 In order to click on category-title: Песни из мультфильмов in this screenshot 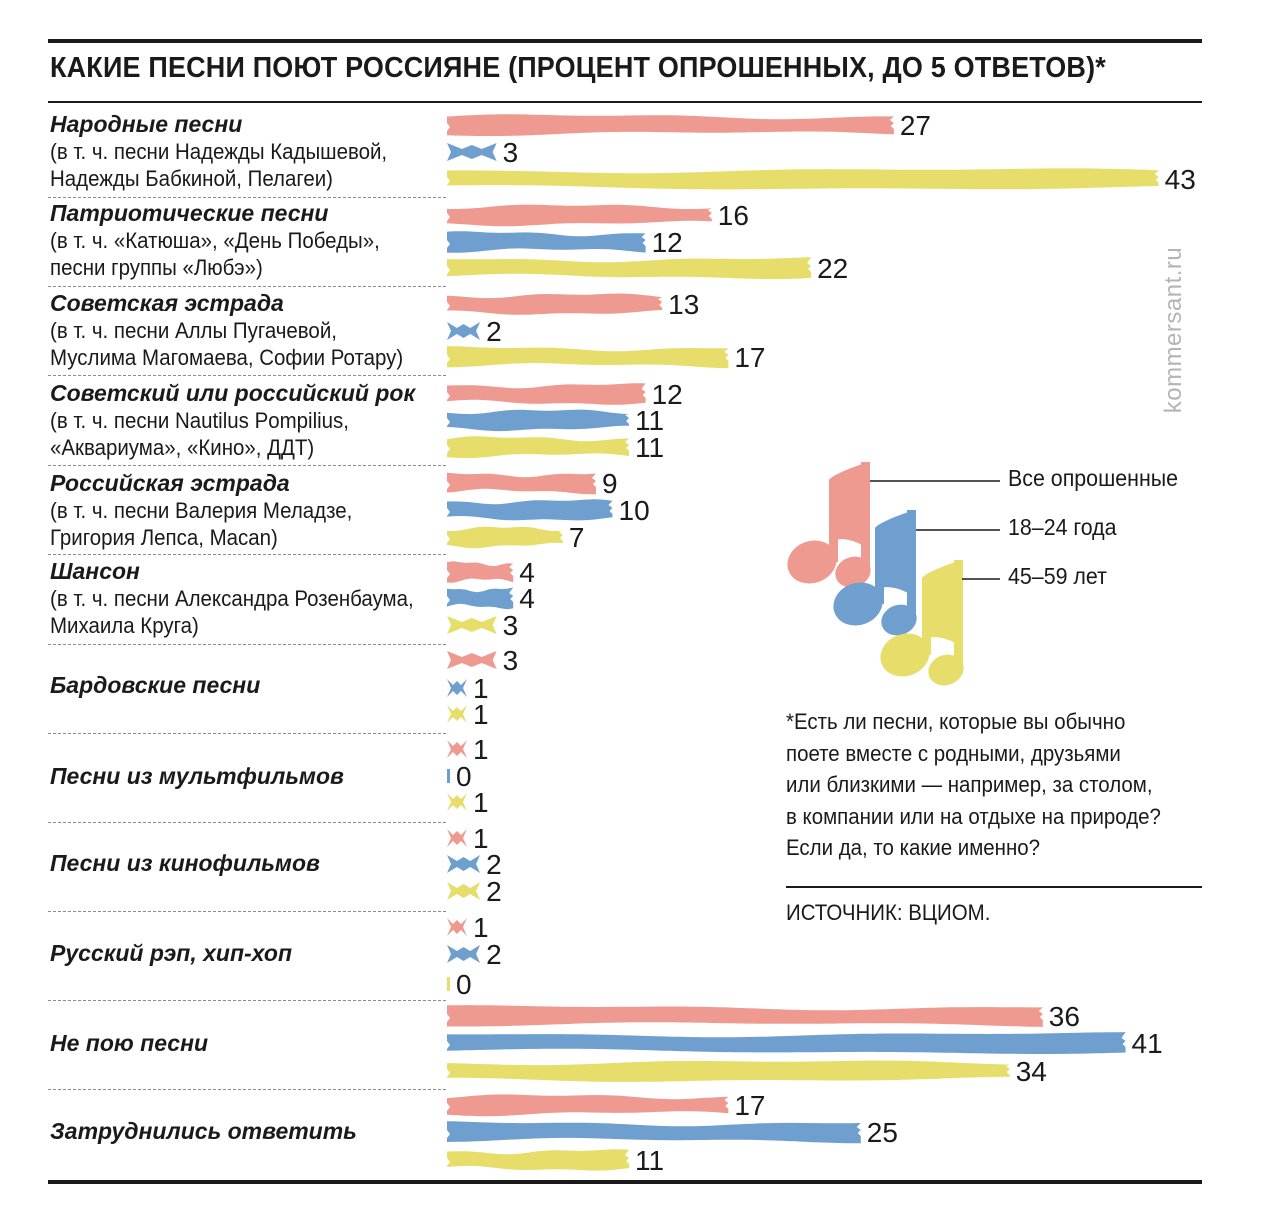, I will do `click(197, 776)`.